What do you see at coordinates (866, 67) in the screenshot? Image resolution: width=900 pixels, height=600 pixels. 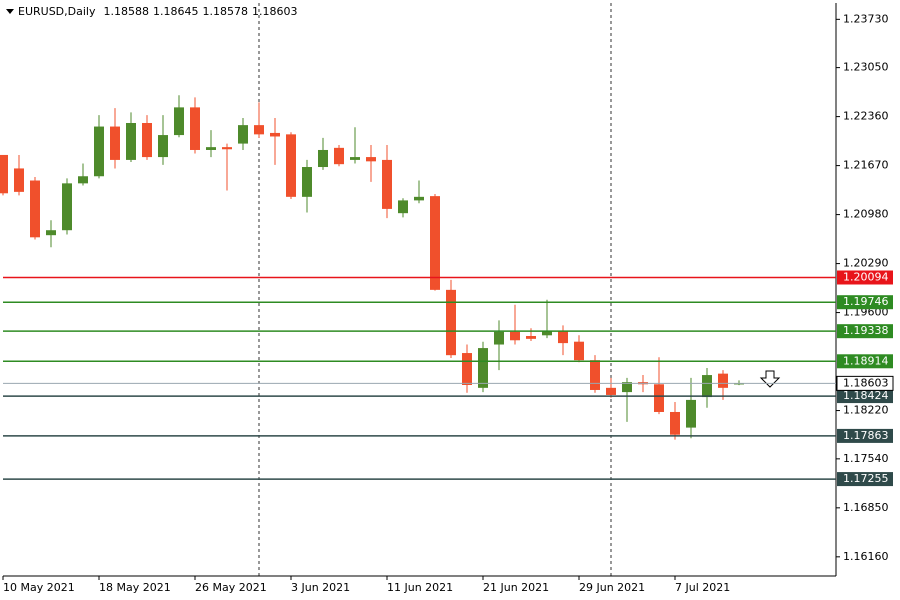 I see `y-tick-label: 1.23050` at bounding box center [866, 67].